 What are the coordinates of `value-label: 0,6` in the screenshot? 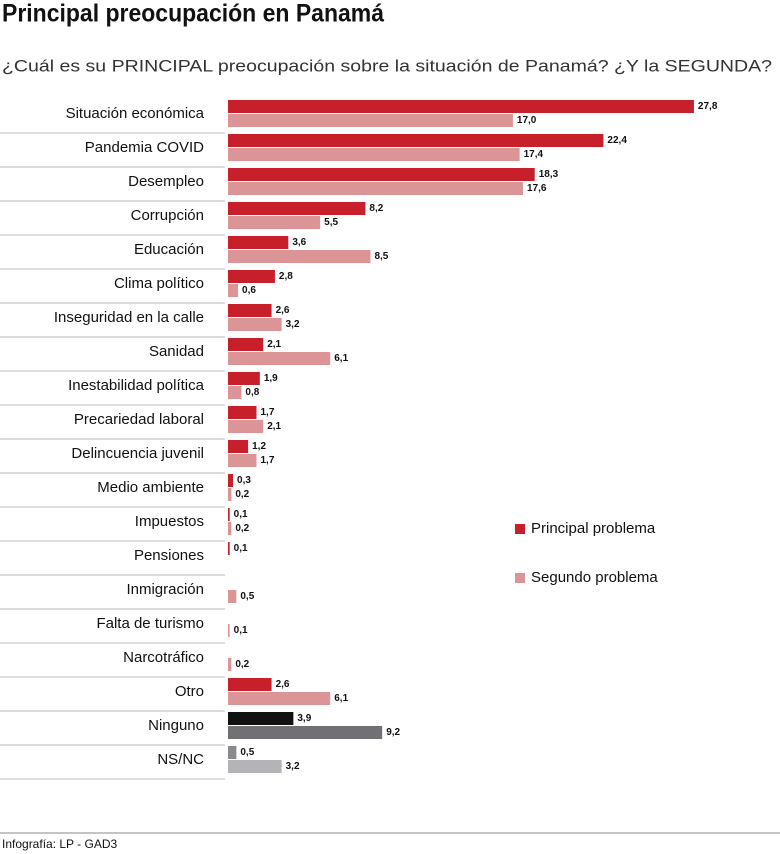 It's located at (249, 290).